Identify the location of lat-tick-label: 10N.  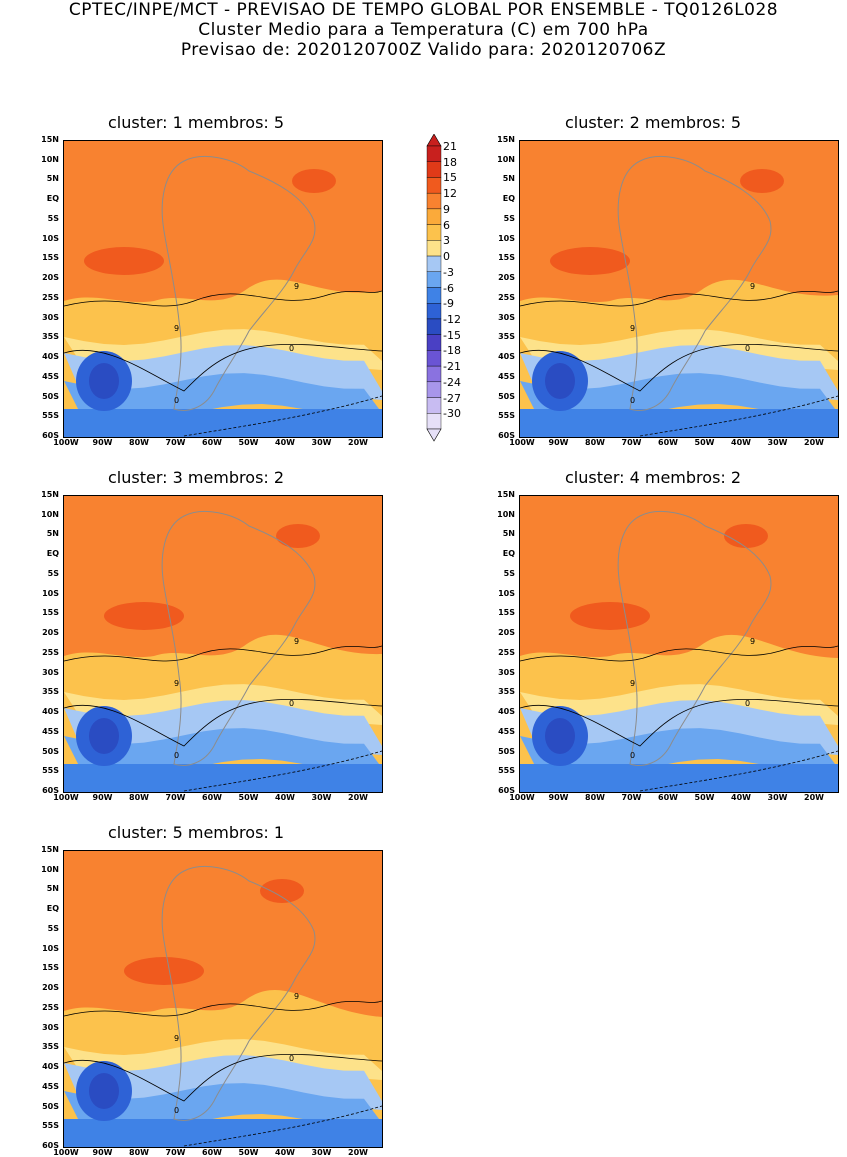
(50, 869).